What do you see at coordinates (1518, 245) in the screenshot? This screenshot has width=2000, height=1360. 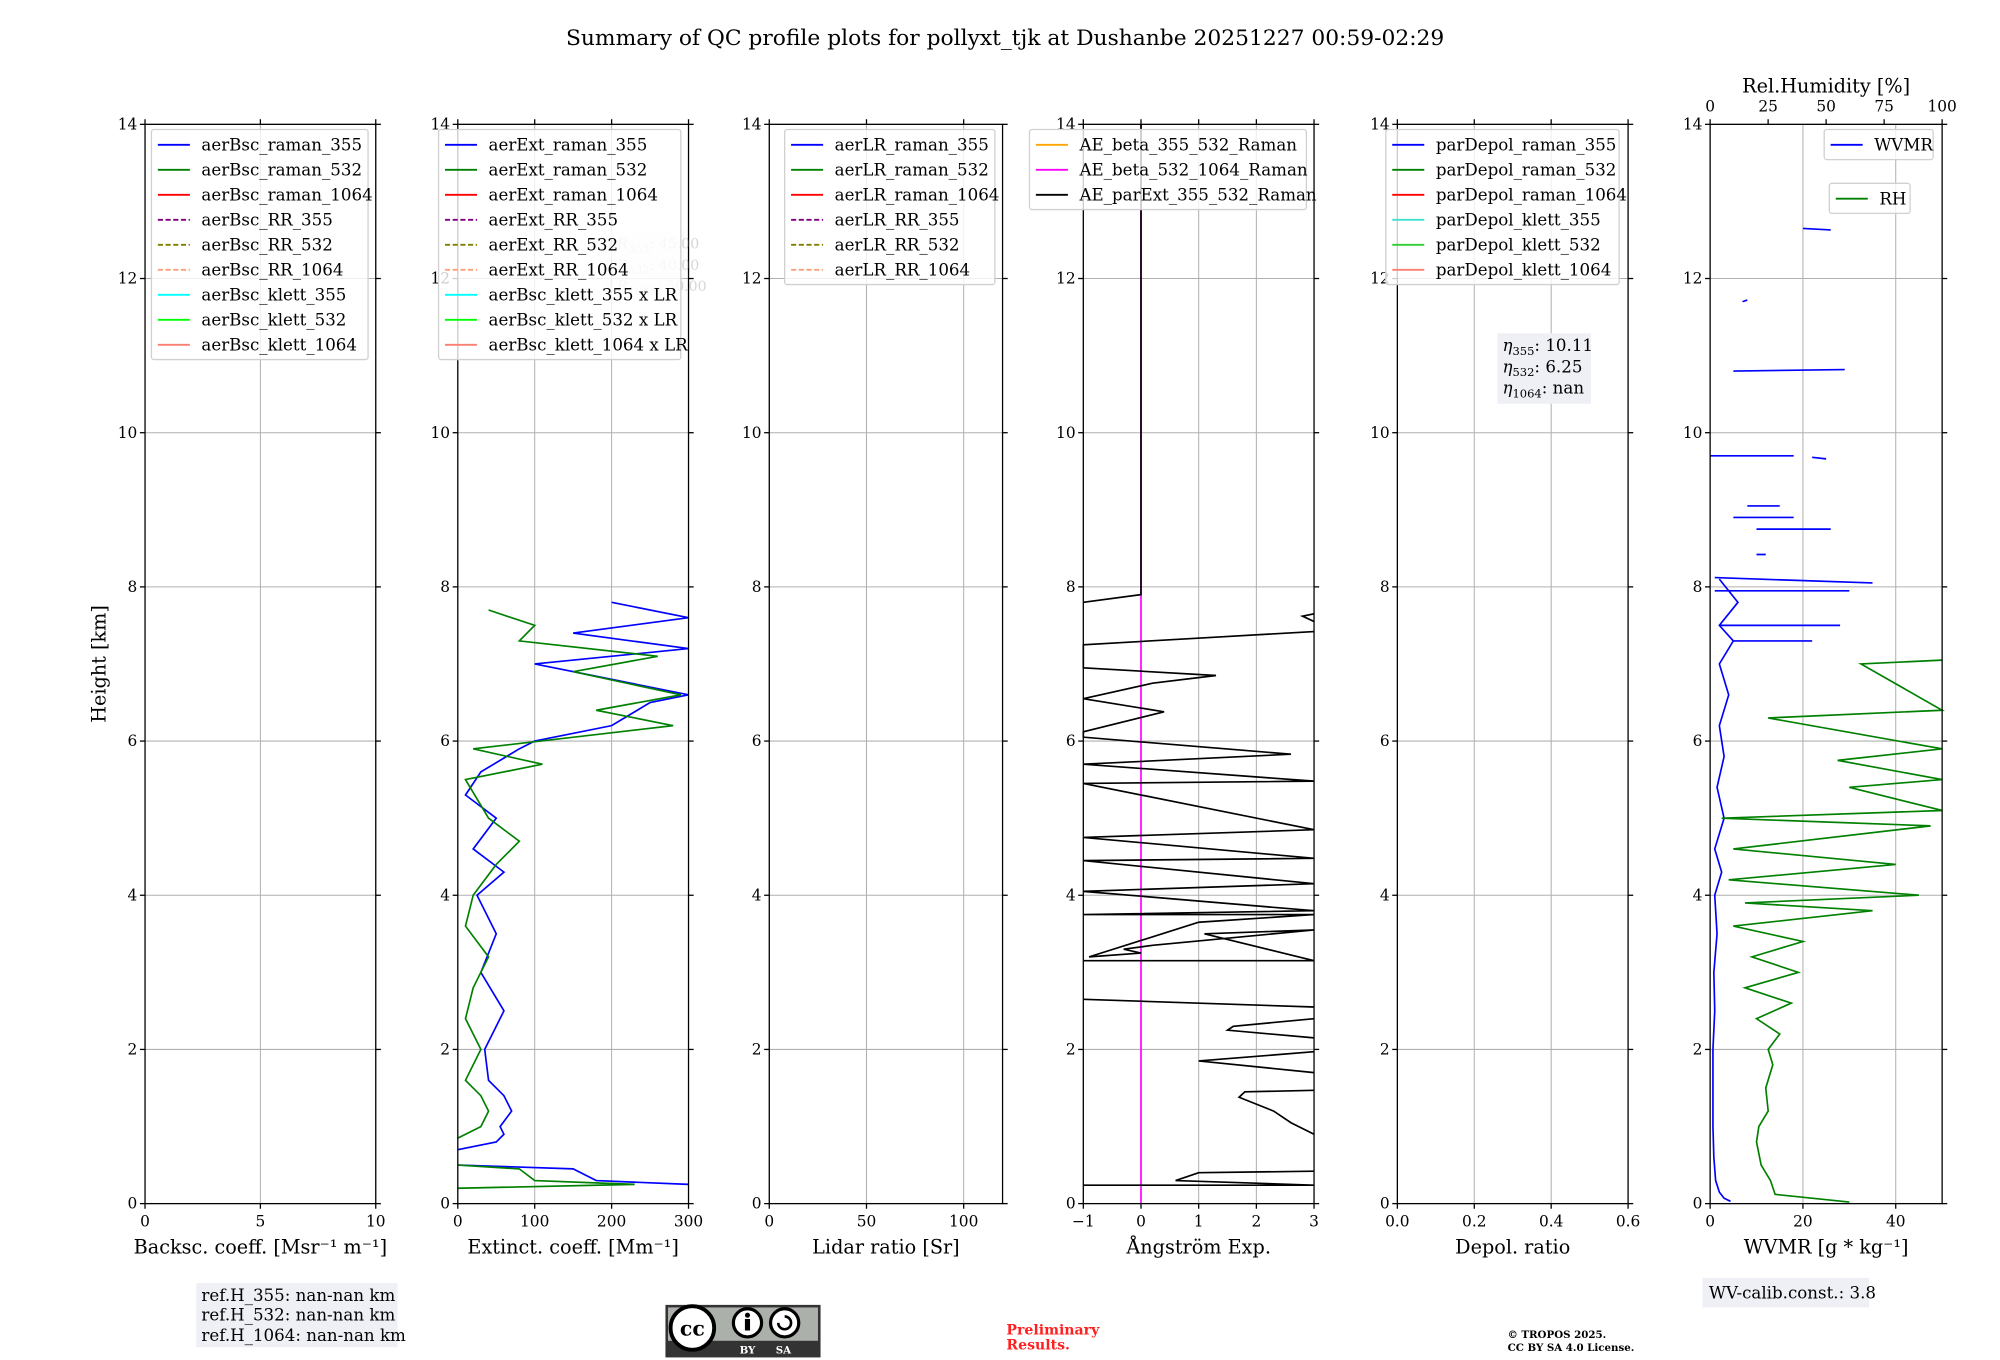 I see `legend-entry: parDepol_klett_532` at bounding box center [1518, 245].